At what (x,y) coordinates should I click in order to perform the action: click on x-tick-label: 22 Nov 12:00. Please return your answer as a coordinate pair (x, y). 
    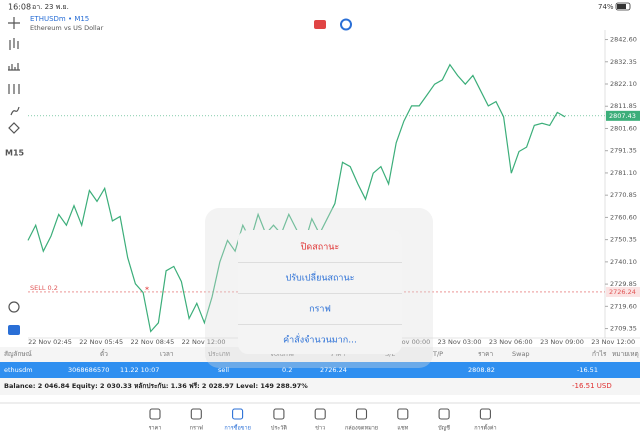
    Looking at the image, I should click on (204, 342).